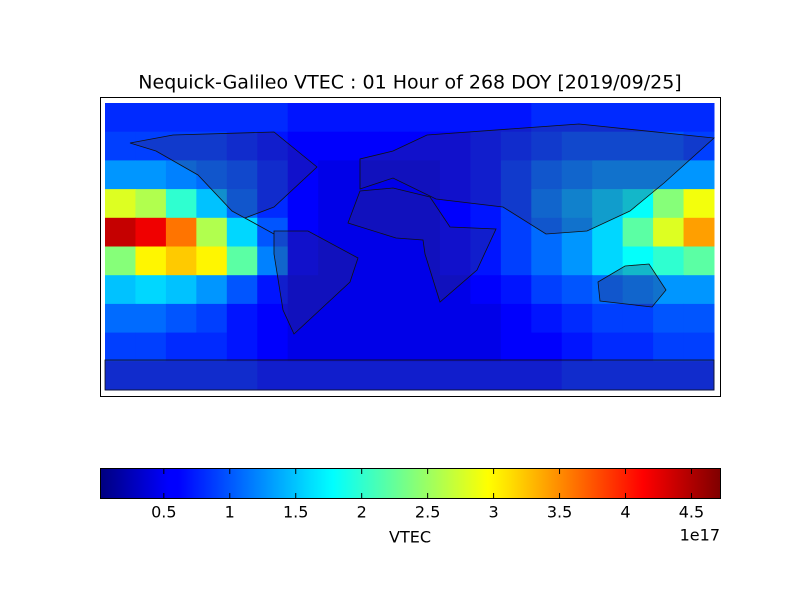 The width and height of the screenshot is (800, 600). Describe the element at coordinates (410, 483) in the screenshot. I see `colorbar` at that location.